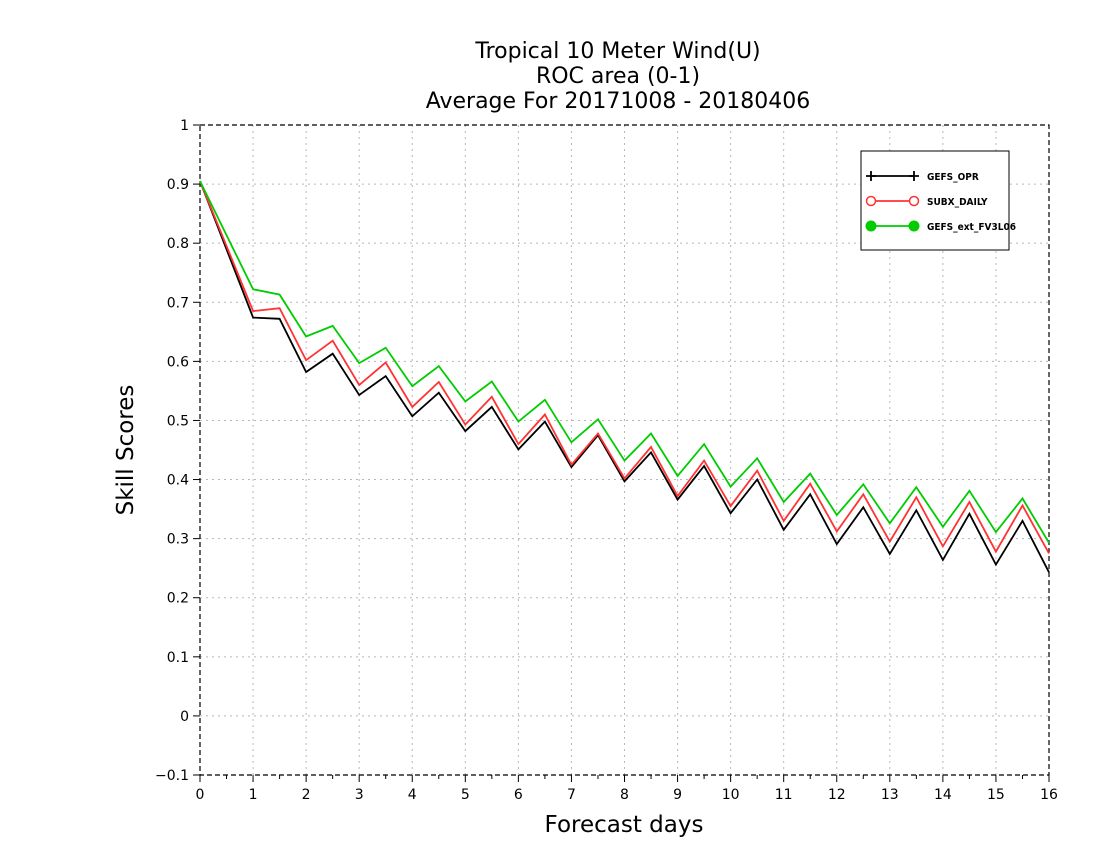  Describe the element at coordinates (922, 177) in the screenshot. I see `legend-entry: GEFS_OPR` at that location.